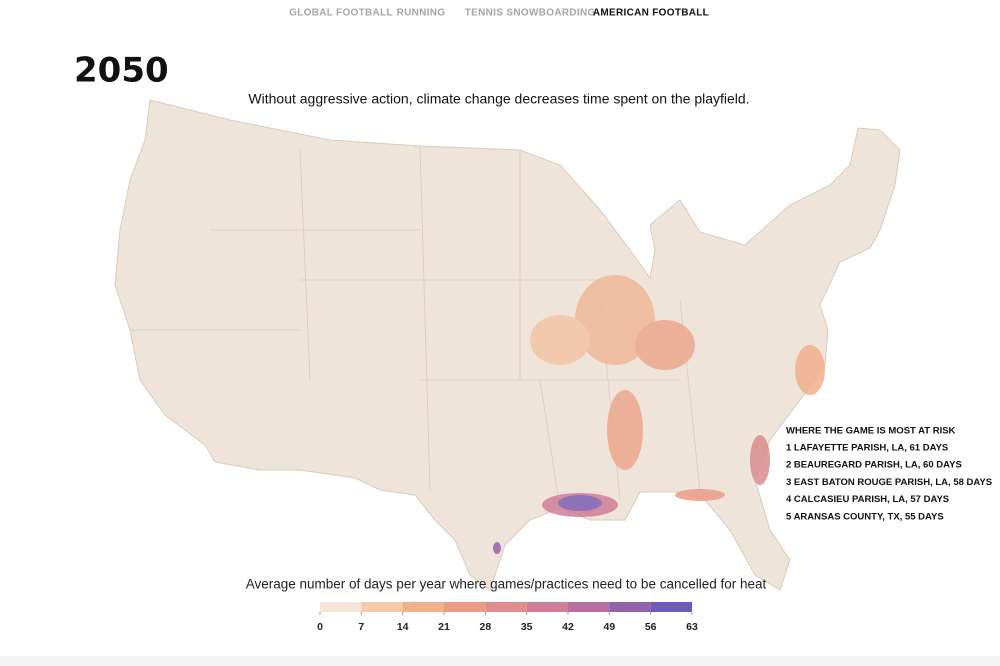 This screenshot has height=666, width=1000. I want to click on risk-item: 3 EAST BATON ROUGE PARISH, LA, 58 DAYS, so click(889, 482).